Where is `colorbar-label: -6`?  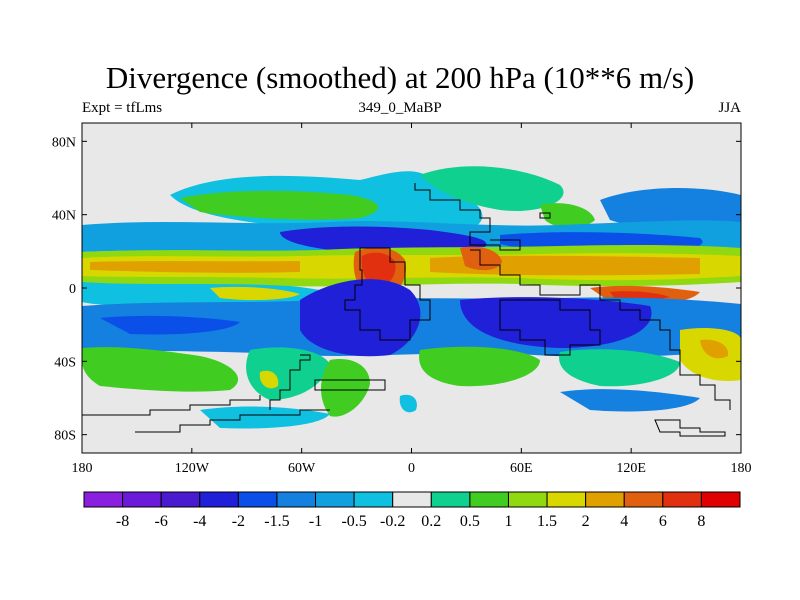 colorbar-label: -6 is located at coordinates (161, 521).